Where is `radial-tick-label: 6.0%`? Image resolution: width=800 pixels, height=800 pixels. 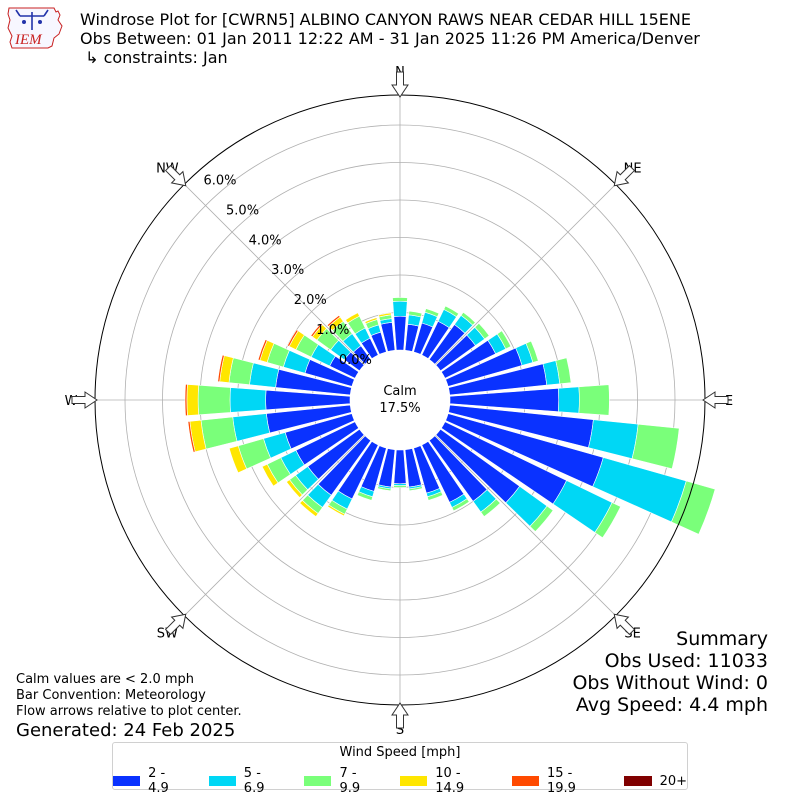 radial-tick-label: 6.0% is located at coordinates (219, 180).